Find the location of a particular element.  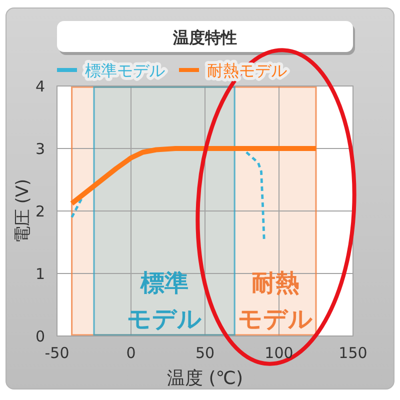

band-label: 標準モデル is located at coordinates (164, 301).